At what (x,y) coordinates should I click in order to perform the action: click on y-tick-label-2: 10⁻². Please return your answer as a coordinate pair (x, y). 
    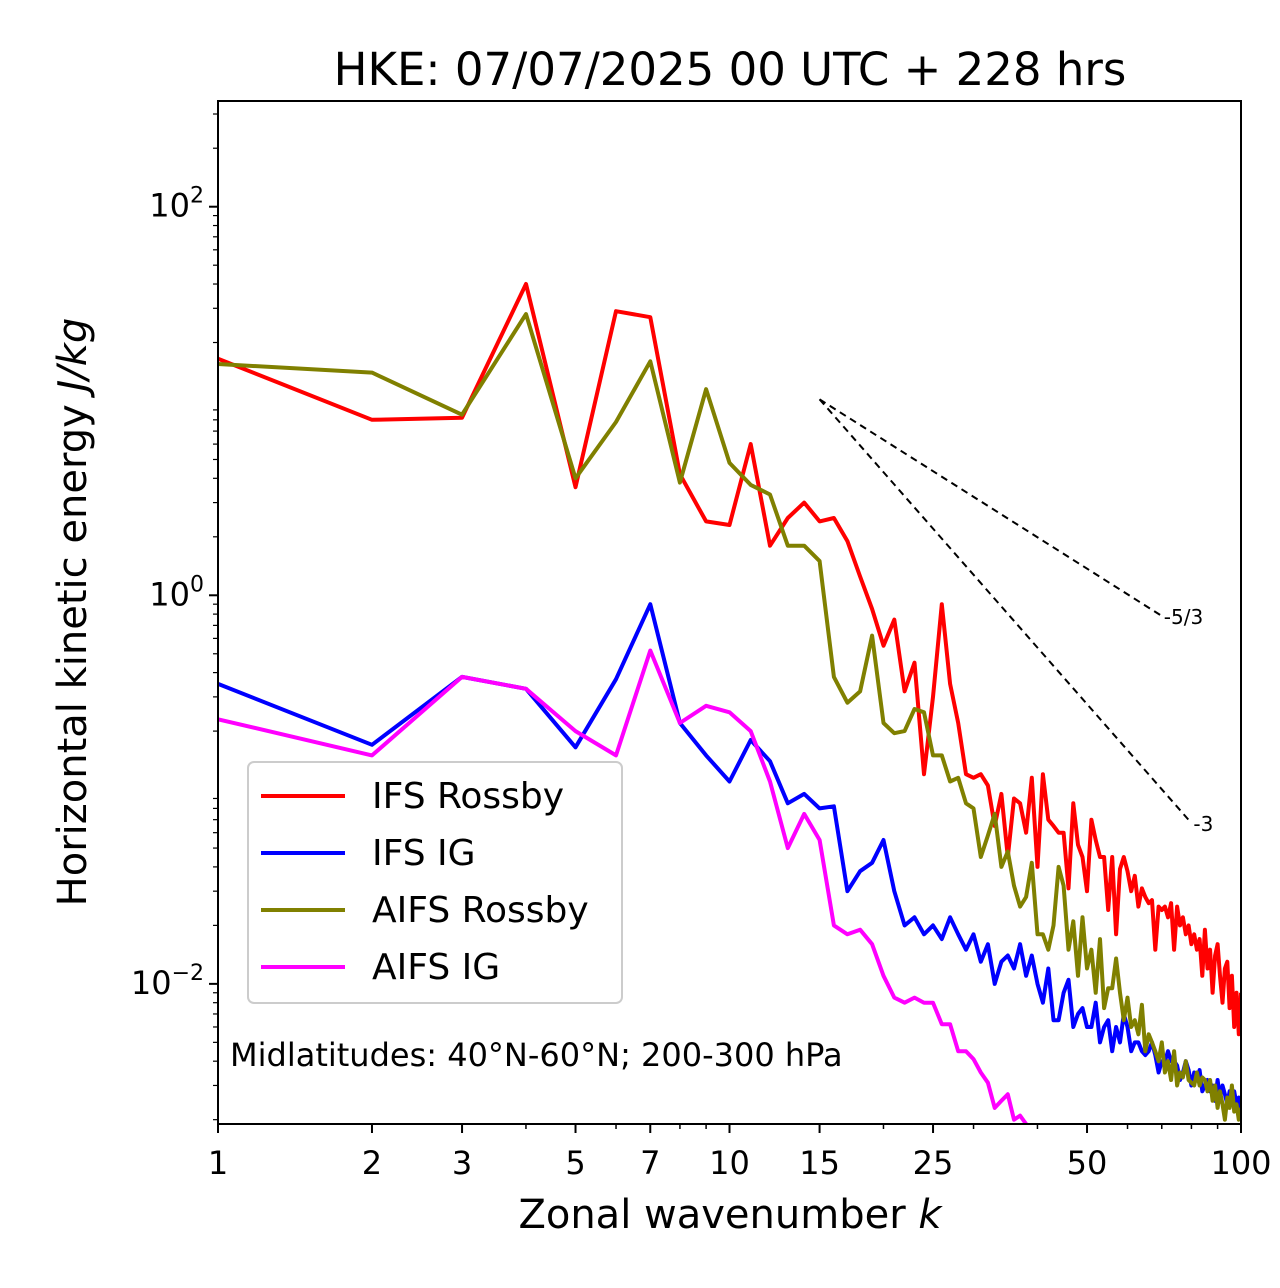
    Looking at the image, I should click on (167, 981).